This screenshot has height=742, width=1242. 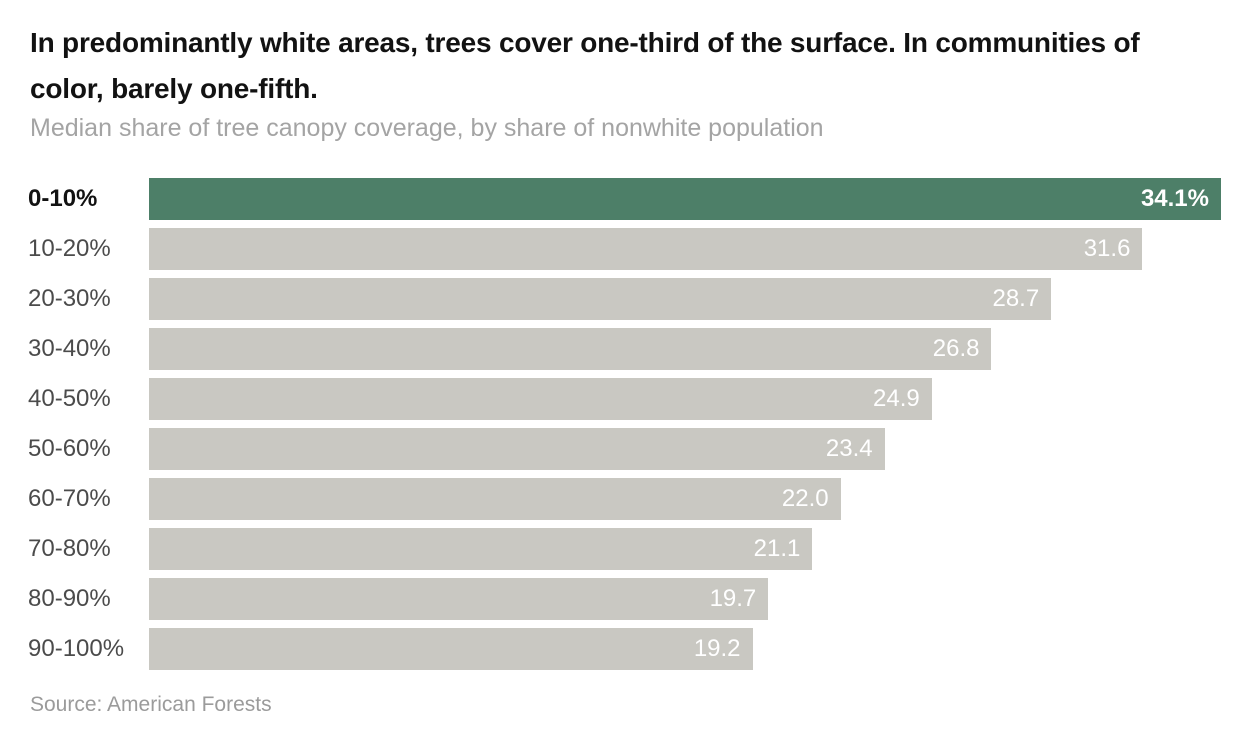 I want to click on value-label: 34.1%, so click(x=1174, y=198).